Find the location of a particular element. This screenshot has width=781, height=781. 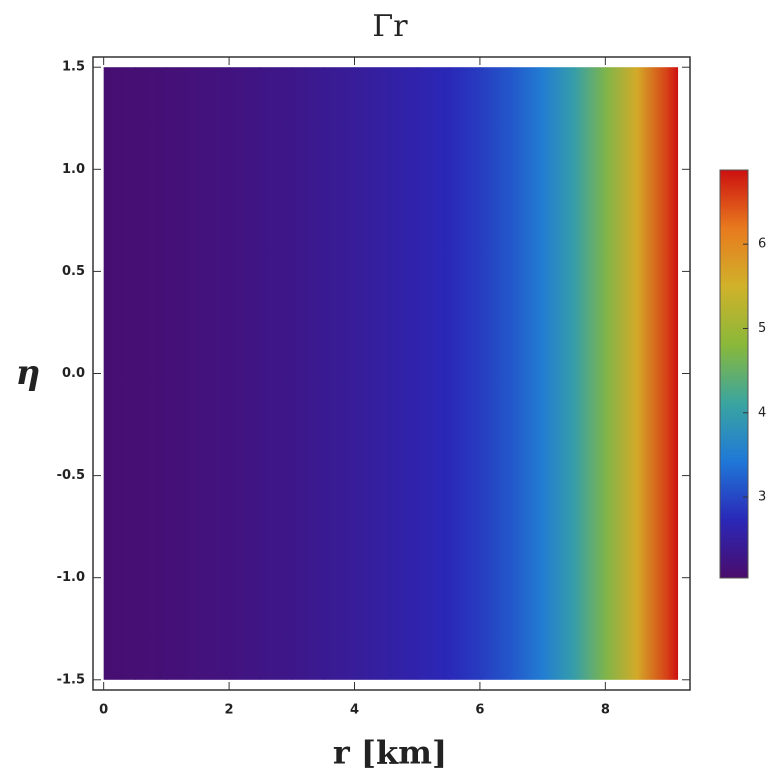

x-tick-label: 0 is located at coordinates (103, 710).